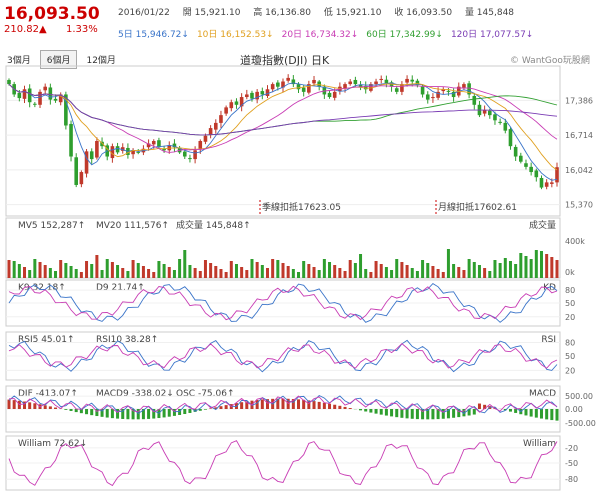 The height and width of the screenshot is (495, 600). I want to click on kd-tick-1: 50, so click(570, 303).